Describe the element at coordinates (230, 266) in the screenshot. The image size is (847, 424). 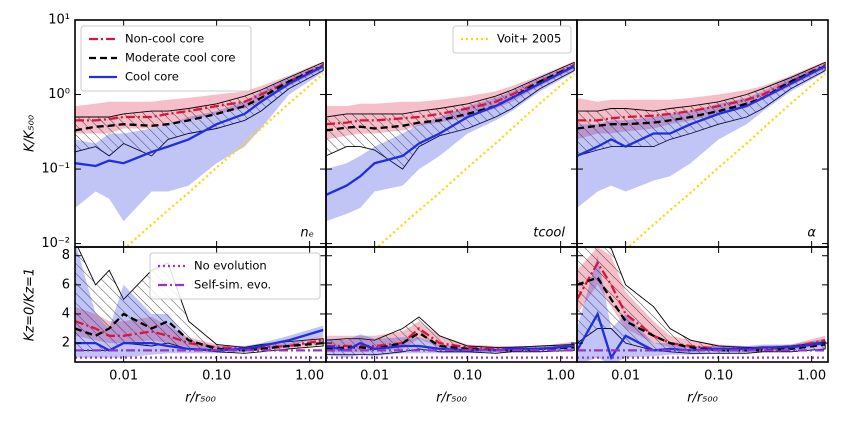
I see `legend-label: No evolution` at that location.